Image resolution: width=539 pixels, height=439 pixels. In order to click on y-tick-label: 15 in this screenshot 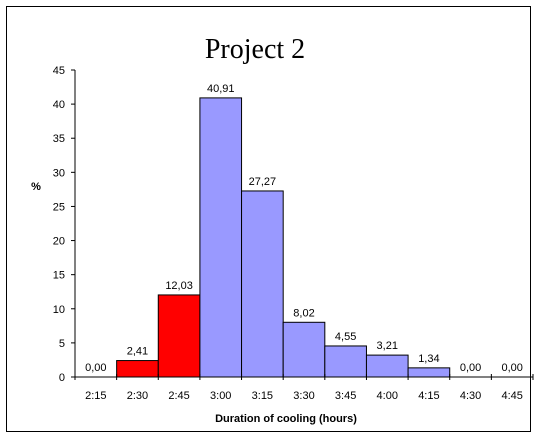, I will do `click(59, 276)`.